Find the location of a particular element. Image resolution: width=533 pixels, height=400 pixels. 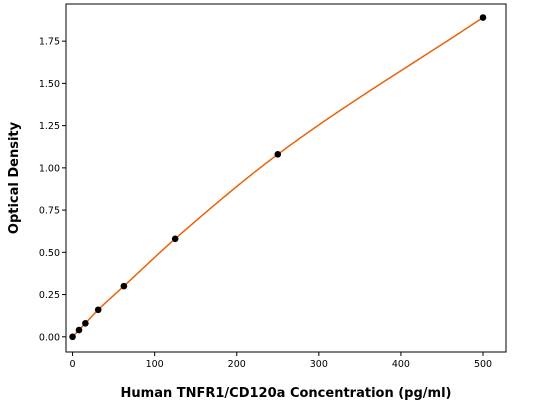

x-tick-label: 200 is located at coordinates (237, 364).